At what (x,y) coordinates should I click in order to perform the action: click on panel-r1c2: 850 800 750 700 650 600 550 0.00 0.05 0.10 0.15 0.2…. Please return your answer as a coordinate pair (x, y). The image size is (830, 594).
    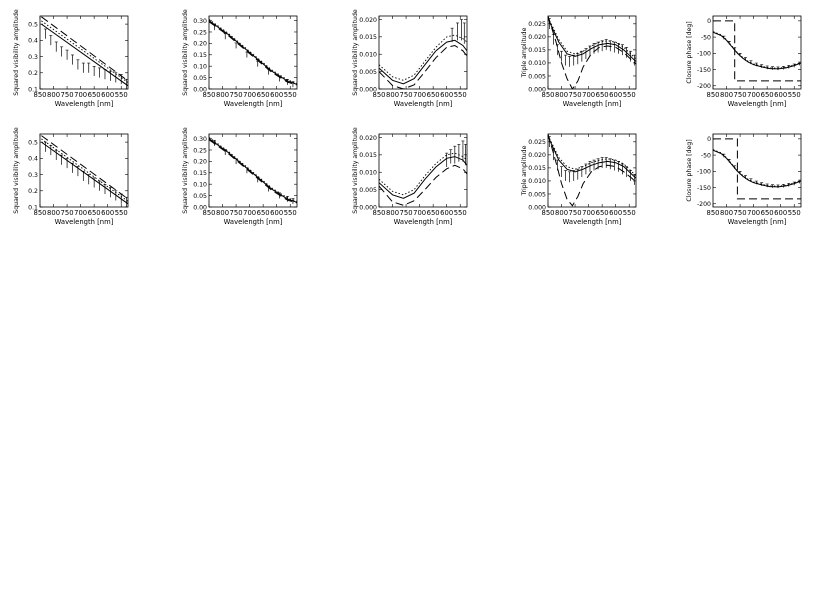
    Looking at the image, I should click on (240, 58).